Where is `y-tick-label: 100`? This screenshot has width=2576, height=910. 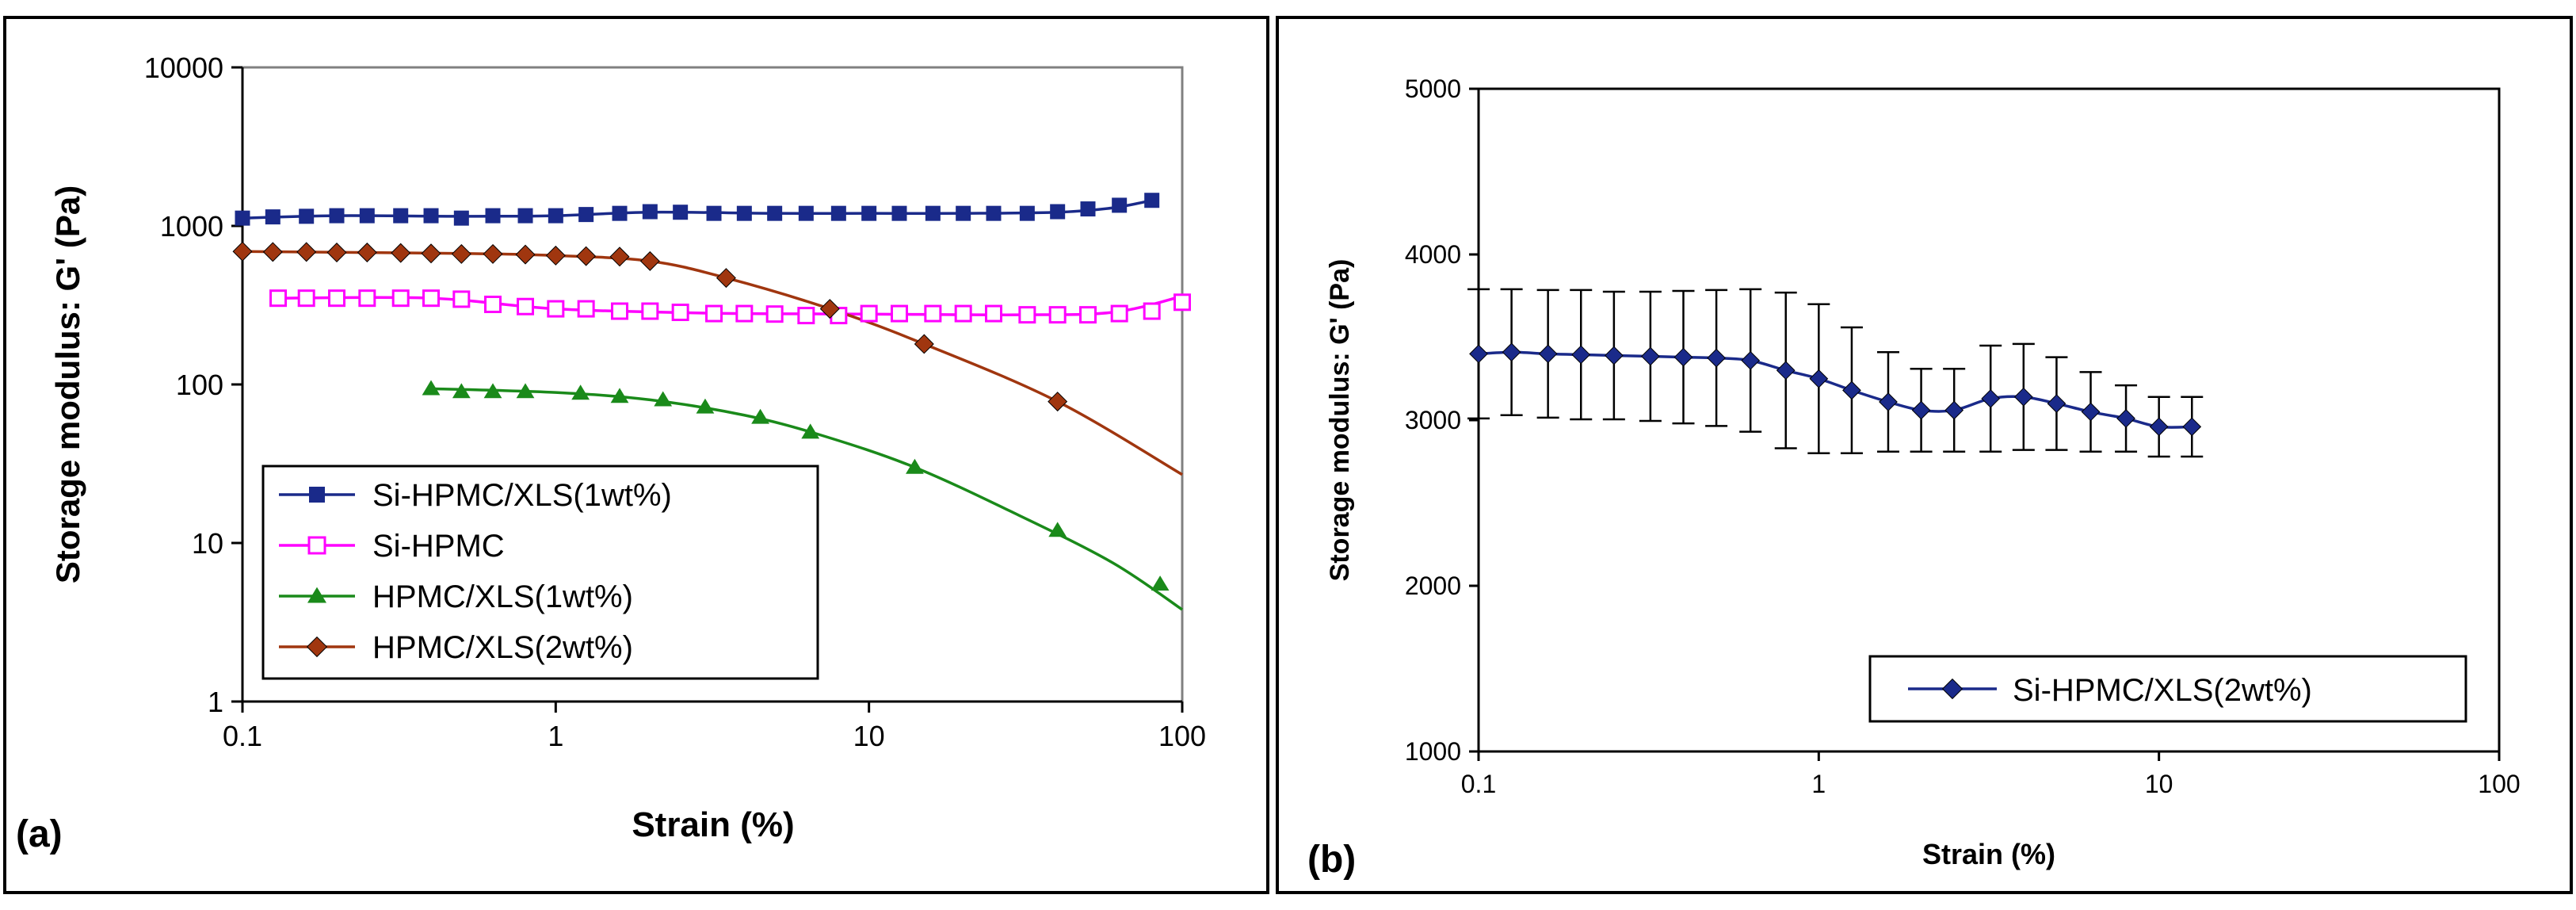 y-tick-label: 100 is located at coordinates (199, 385).